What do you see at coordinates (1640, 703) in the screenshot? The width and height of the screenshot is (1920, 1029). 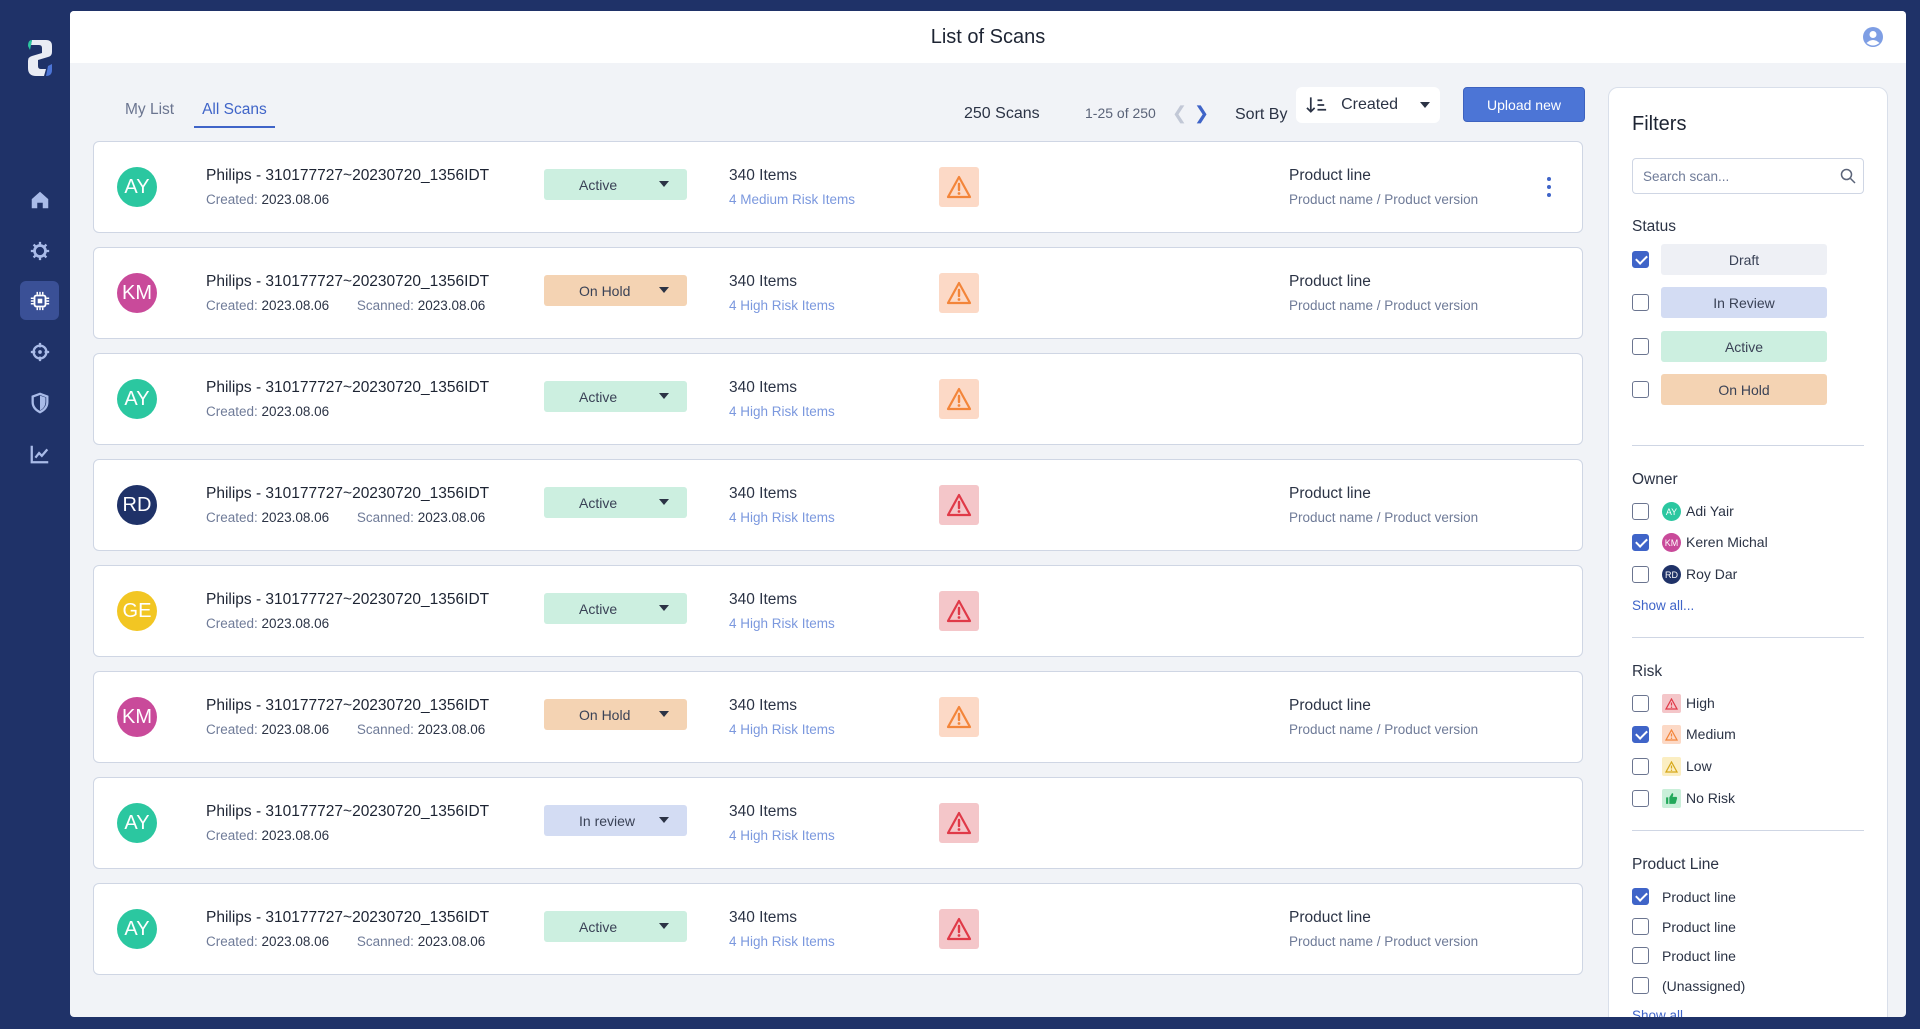 I see `risk-high-checkbox` at bounding box center [1640, 703].